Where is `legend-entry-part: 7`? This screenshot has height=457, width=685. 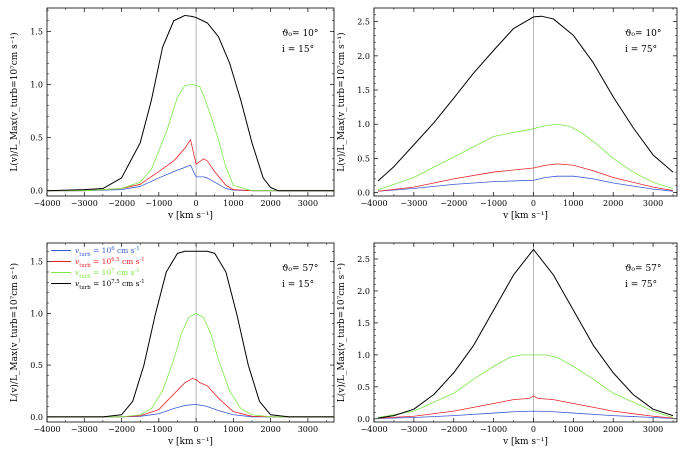
legend-entry-part: 7 is located at coordinates (112, 271).